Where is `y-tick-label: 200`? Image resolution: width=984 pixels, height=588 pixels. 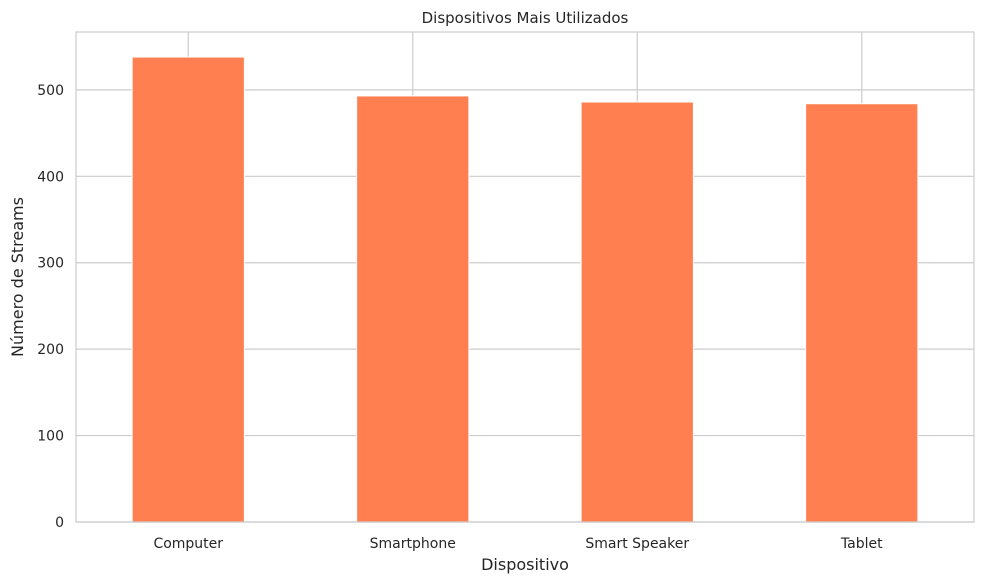
y-tick-label: 200 is located at coordinates (50, 350).